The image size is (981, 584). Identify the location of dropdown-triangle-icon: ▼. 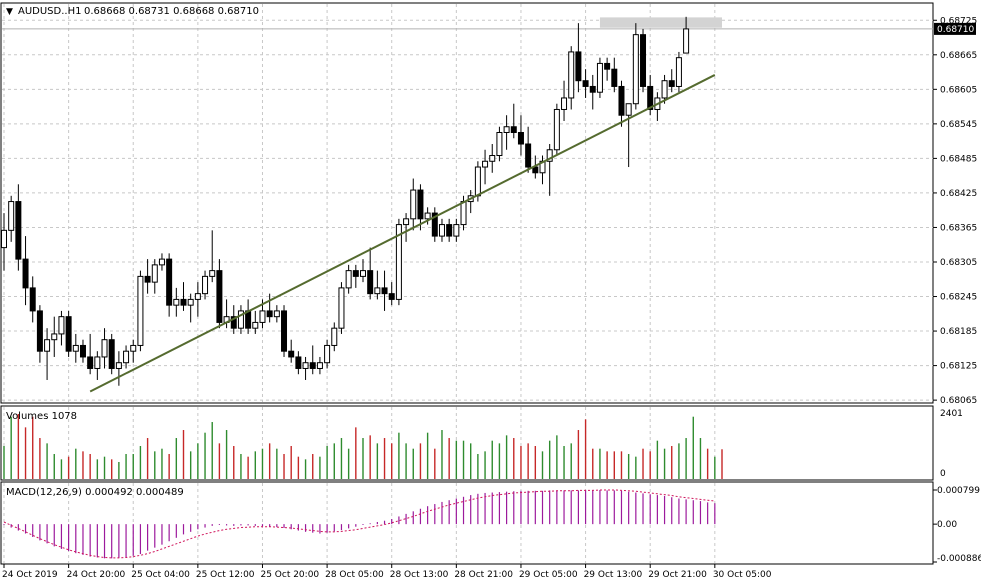
(9, 12).